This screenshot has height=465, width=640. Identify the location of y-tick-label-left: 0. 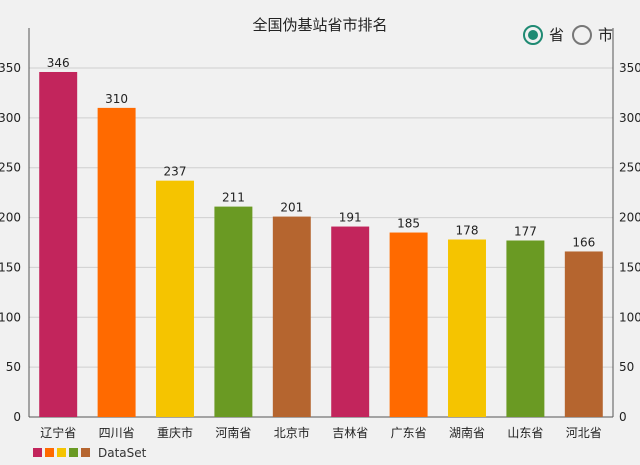
(17, 417).